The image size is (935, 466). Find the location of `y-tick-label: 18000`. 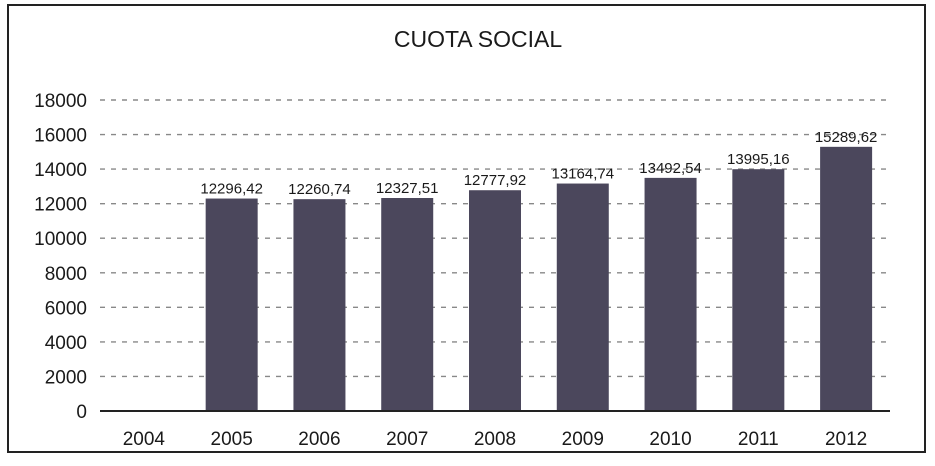

y-tick-label: 18000 is located at coordinates (60, 101).